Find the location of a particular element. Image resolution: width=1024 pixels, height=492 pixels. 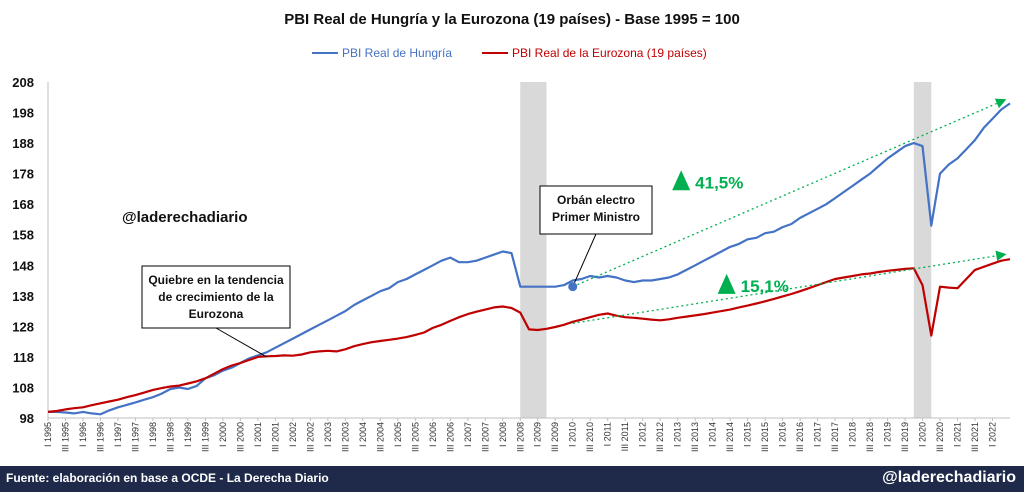

y-tick-label: 108 is located at coordinates (23, 387).